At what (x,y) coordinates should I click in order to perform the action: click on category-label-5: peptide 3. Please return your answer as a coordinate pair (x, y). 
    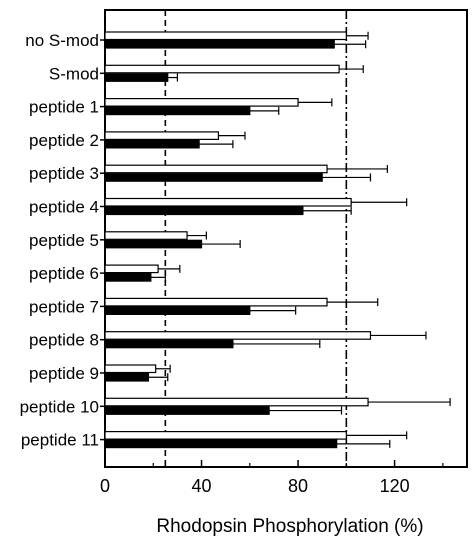
    Looking at the image, I should click on (64, 173).